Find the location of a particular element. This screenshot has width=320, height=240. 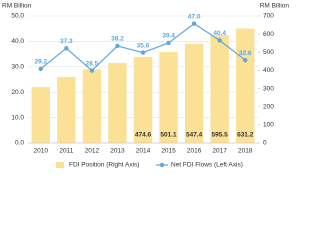

legend-label: FDI Position (Right Axis) is located at coordinates (104, 165).